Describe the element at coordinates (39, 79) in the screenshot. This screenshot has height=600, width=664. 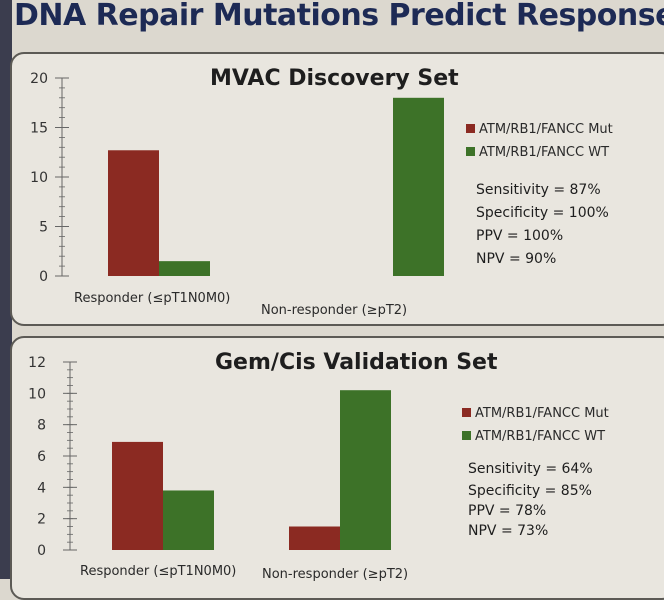
I see `y-tick-label: 20` at that location.